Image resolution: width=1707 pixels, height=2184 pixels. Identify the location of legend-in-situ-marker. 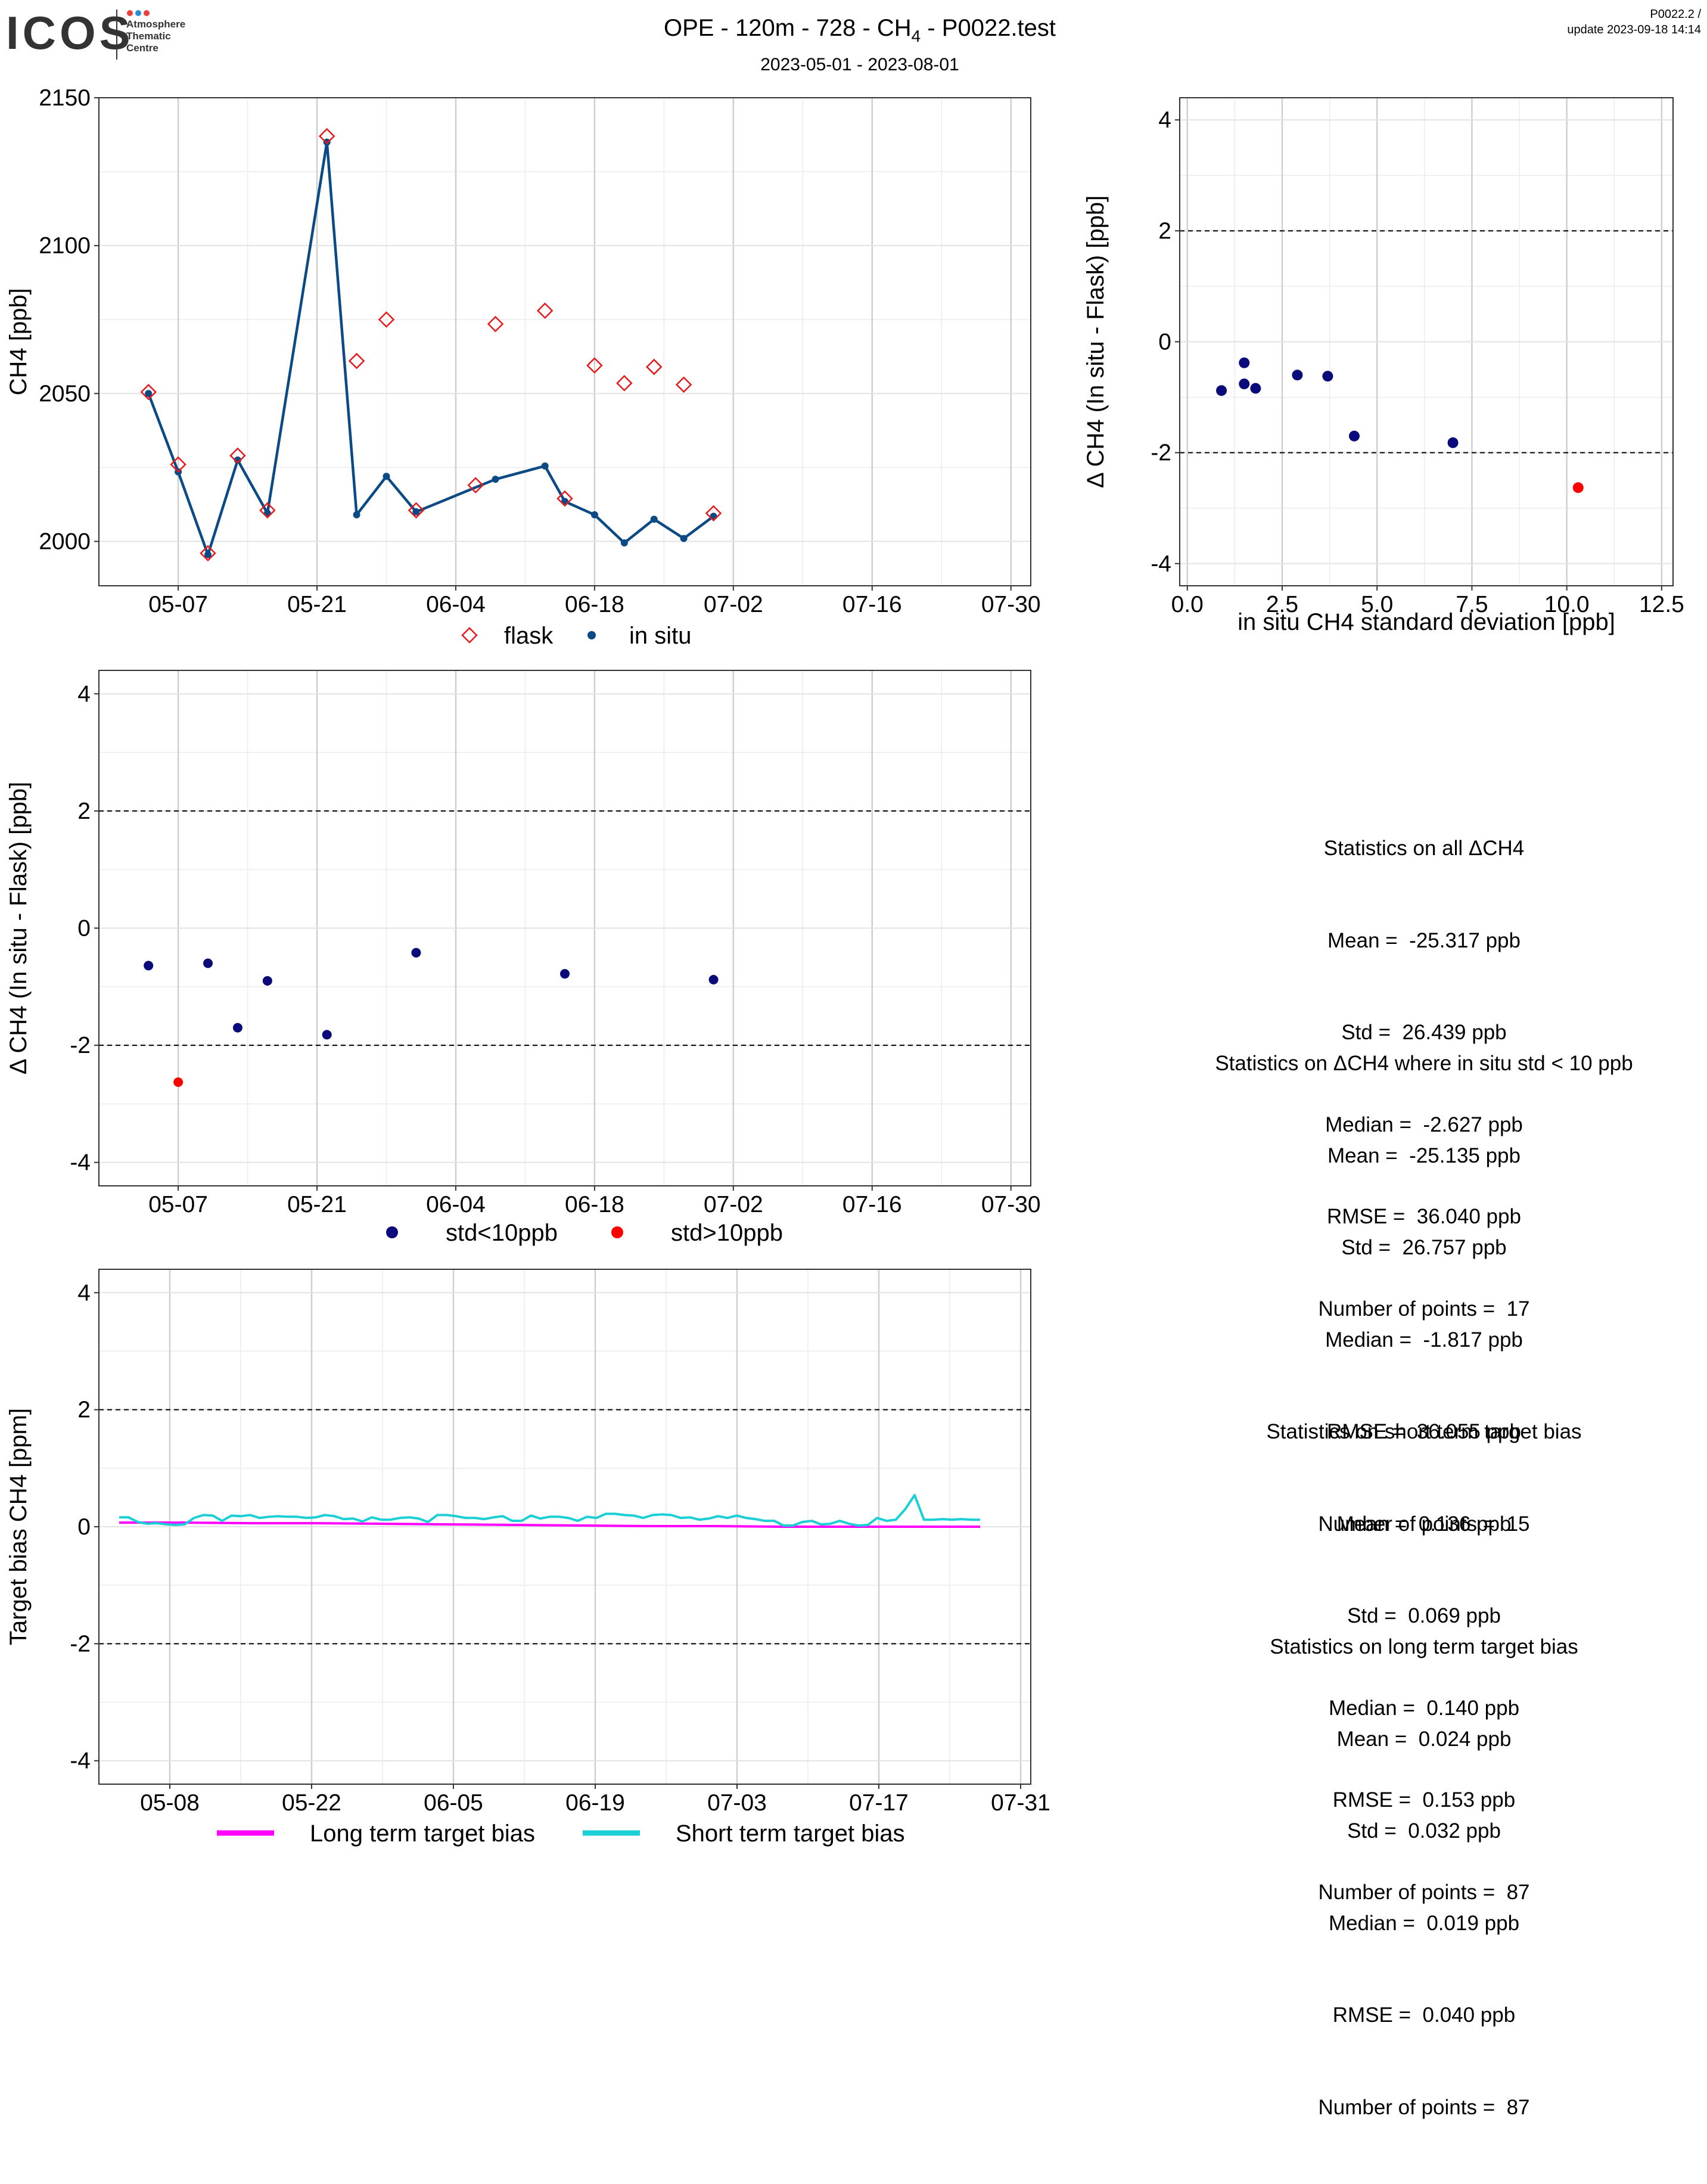
(591, 635).